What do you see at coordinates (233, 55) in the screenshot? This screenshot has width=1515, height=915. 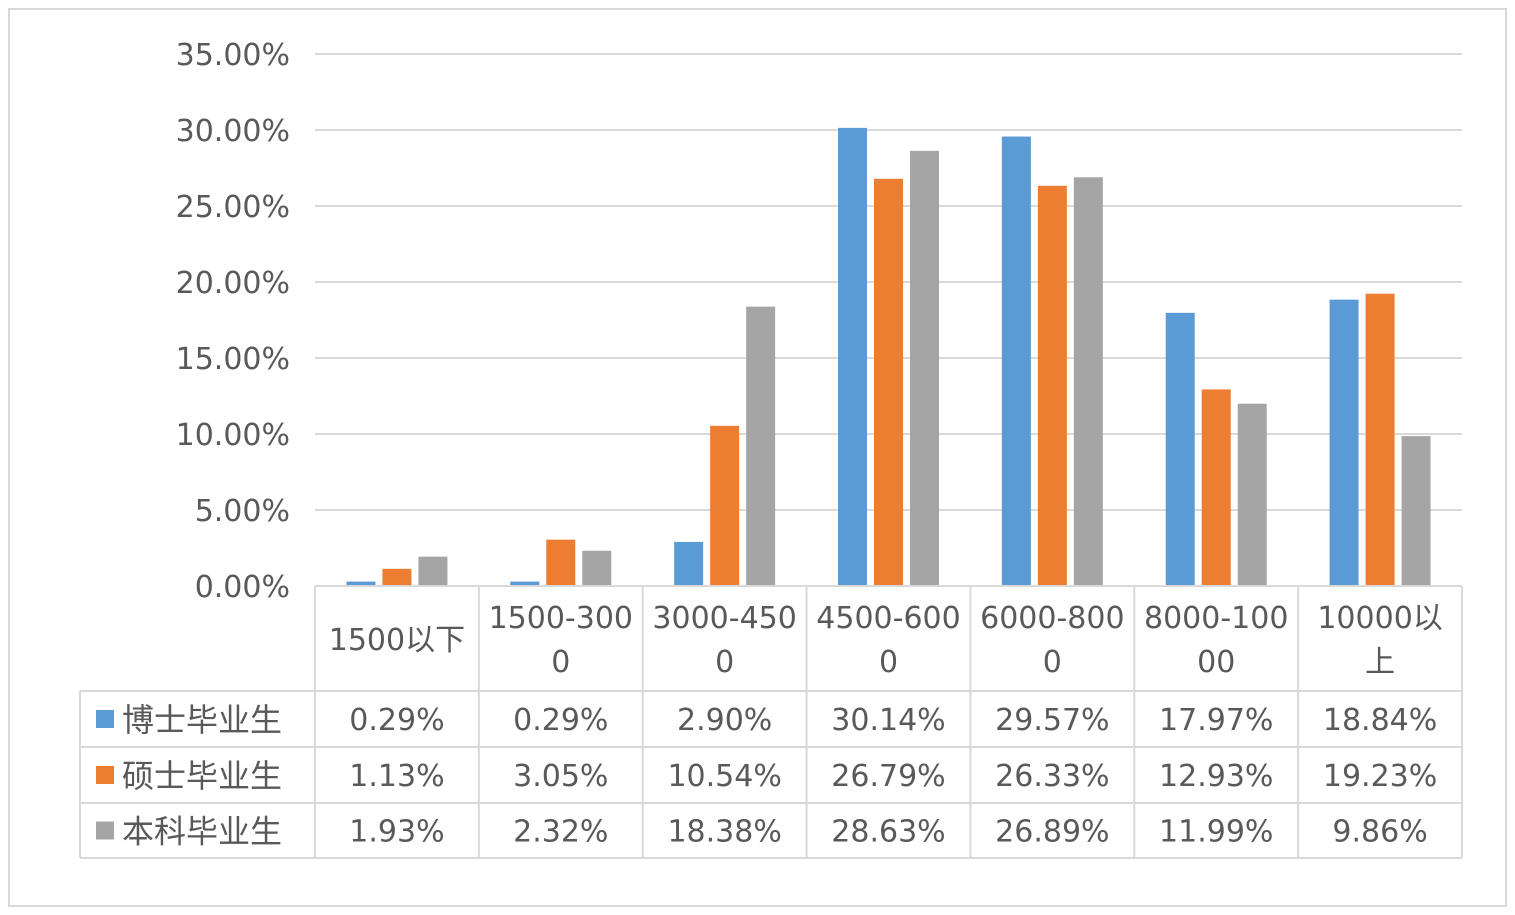 I see `y-tick-label: 35.00%` at bounding box center [233, 55].